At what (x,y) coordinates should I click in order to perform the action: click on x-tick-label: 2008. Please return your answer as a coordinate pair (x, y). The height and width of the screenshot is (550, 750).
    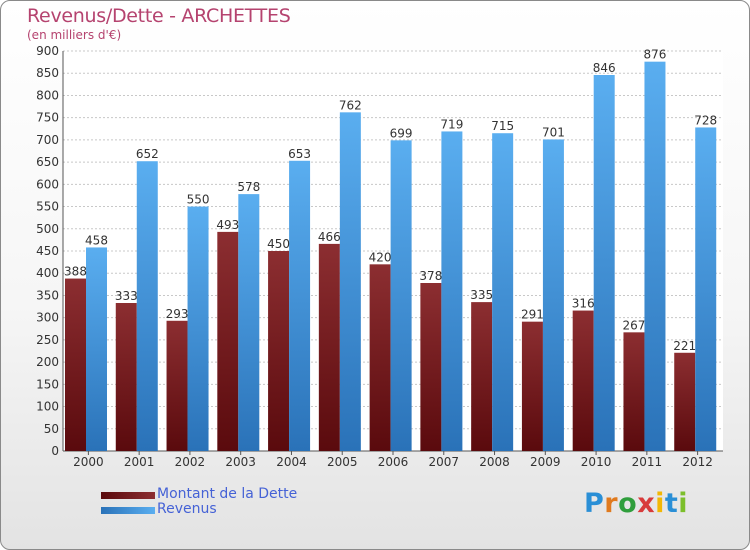
    Looking at the image, I should click on (494, 462).